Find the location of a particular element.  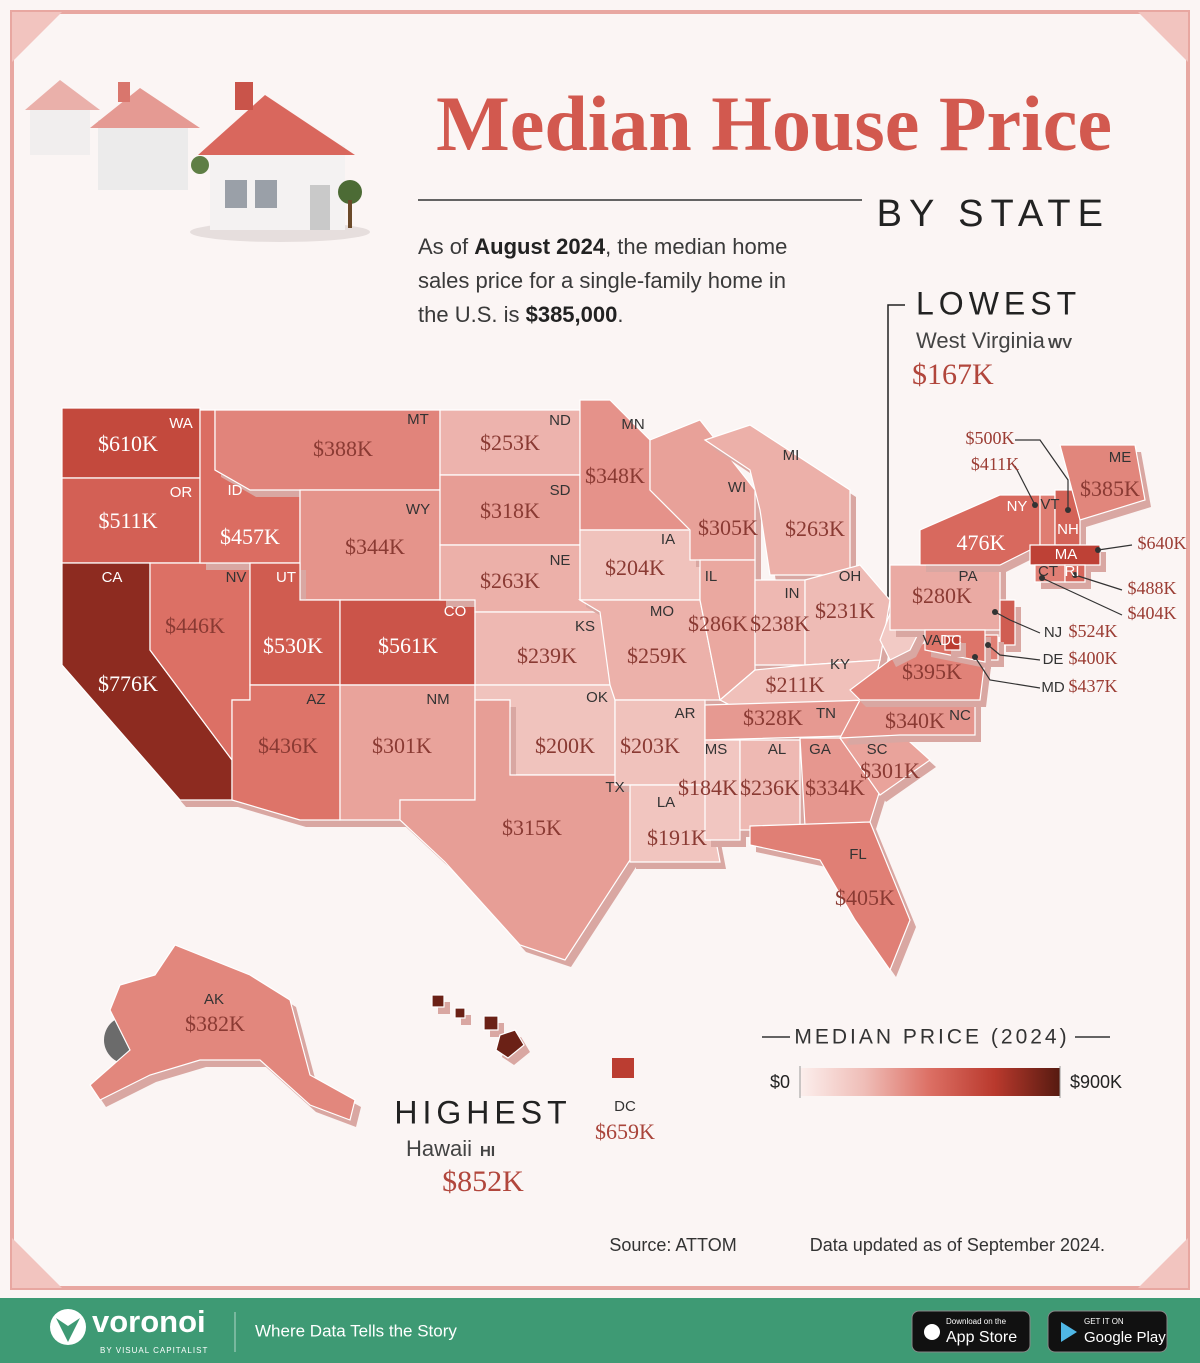

note: Data updated as of September 2024. is located at coordinates (957, 1245).